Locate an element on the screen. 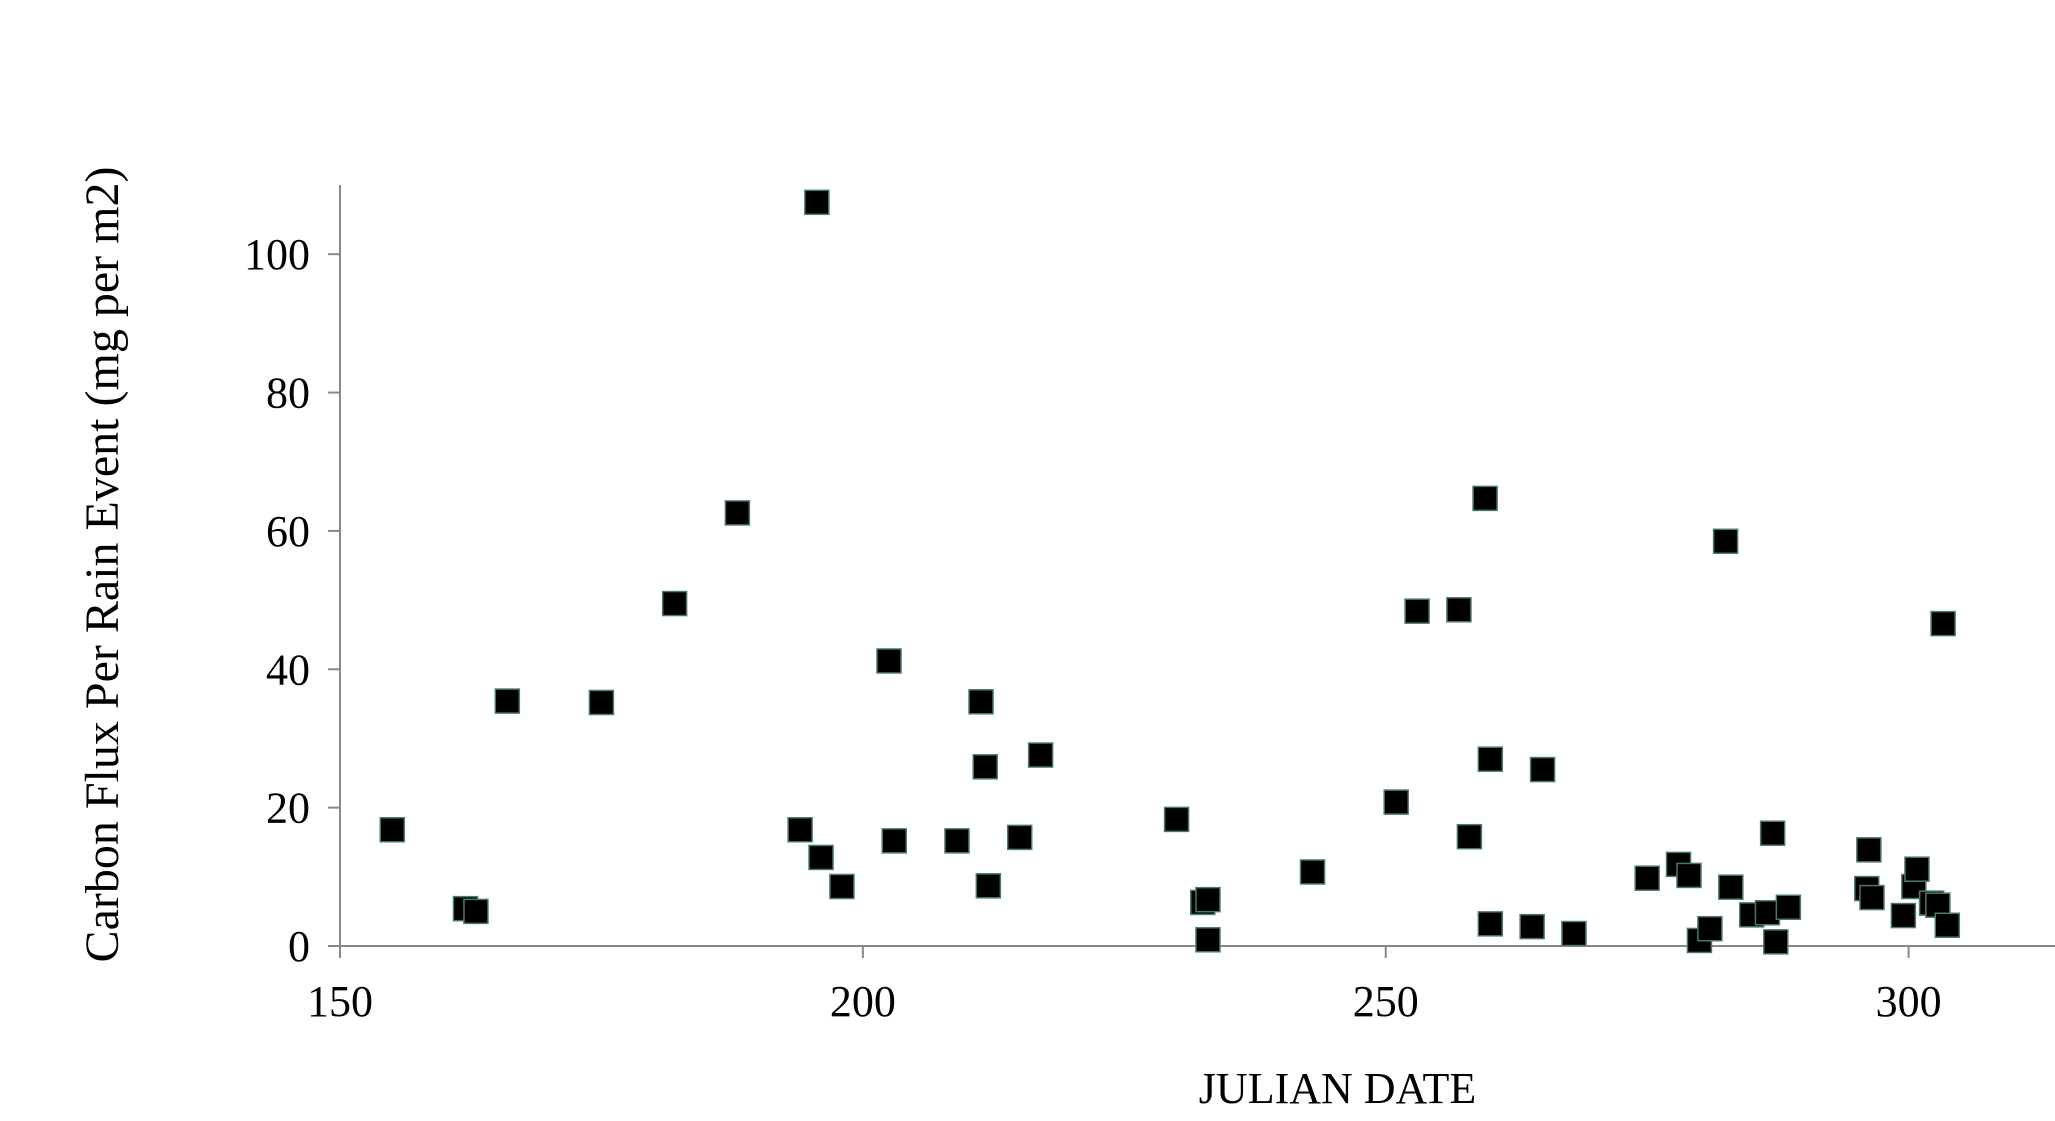 Image resolution: width=2055 pixels, height=1121 pixels. y-tick-label: 40 is located at coordinates (288, 669).